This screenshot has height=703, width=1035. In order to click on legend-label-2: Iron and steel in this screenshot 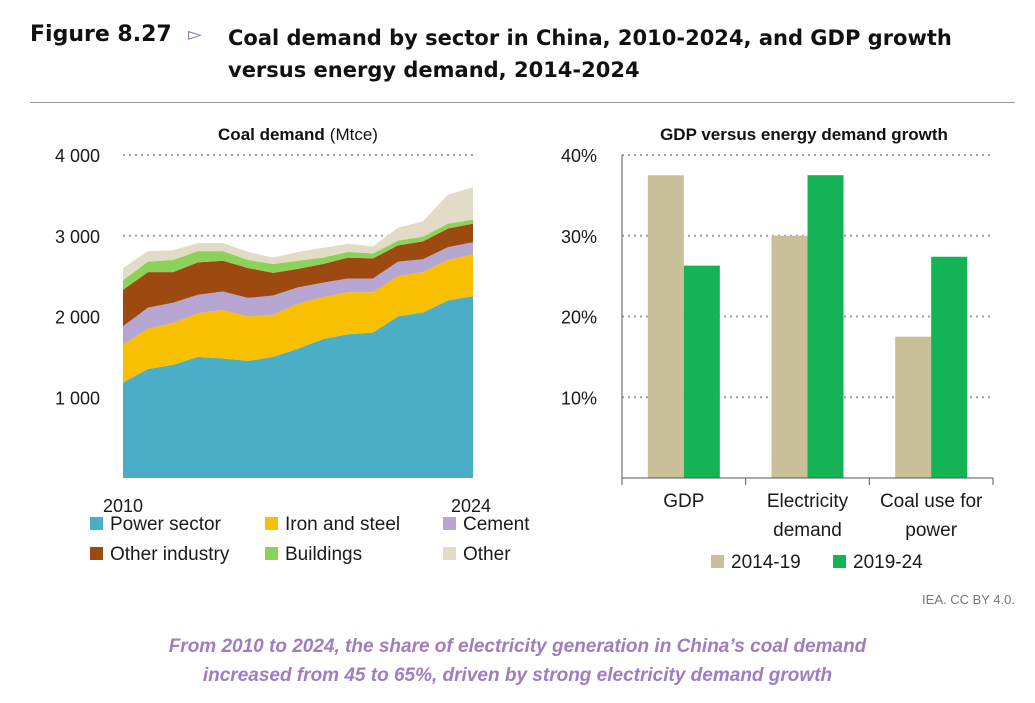, I will do `click(342, 524)`.